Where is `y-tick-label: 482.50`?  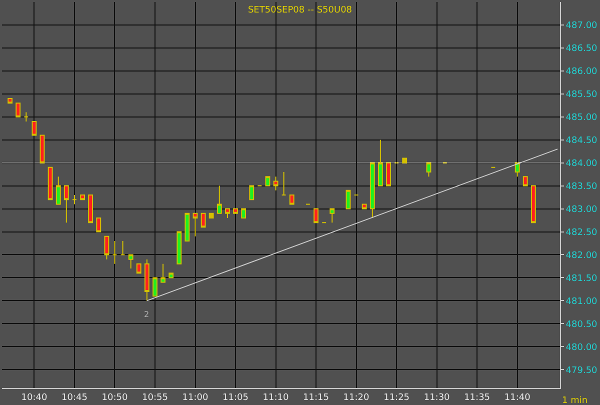 y-tick-label: 482.50 is located at coordinates (582, 233).